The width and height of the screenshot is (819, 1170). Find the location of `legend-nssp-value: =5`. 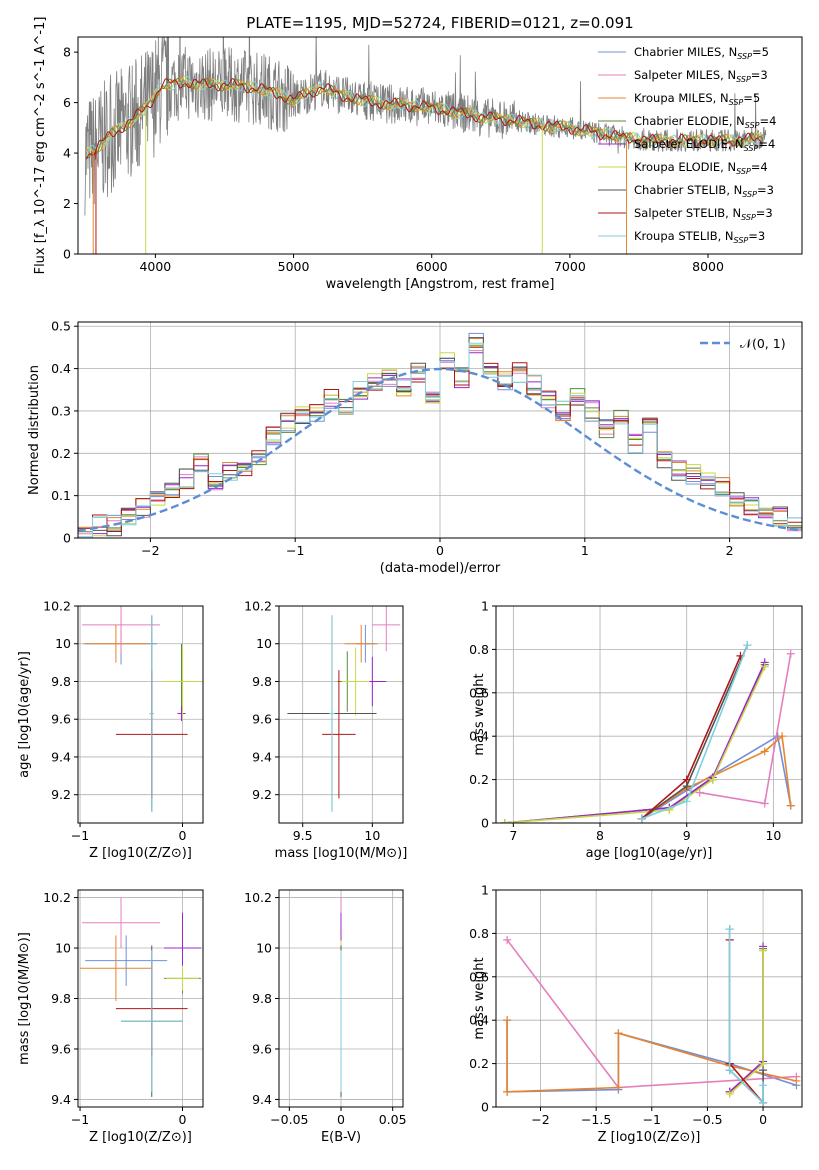

legend-nssp-value: =5 is located at coordinates (751, 98).